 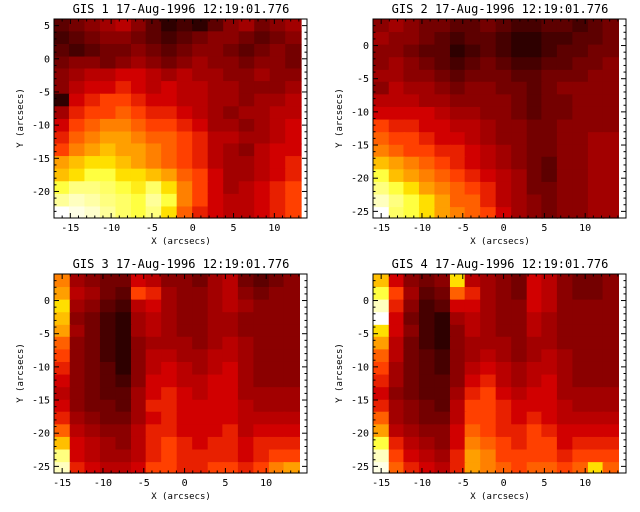 What do you see at coordinates (41, 159) in the screenshot?
I see `y-tick-label: -15` at bounding box center [41, 159].